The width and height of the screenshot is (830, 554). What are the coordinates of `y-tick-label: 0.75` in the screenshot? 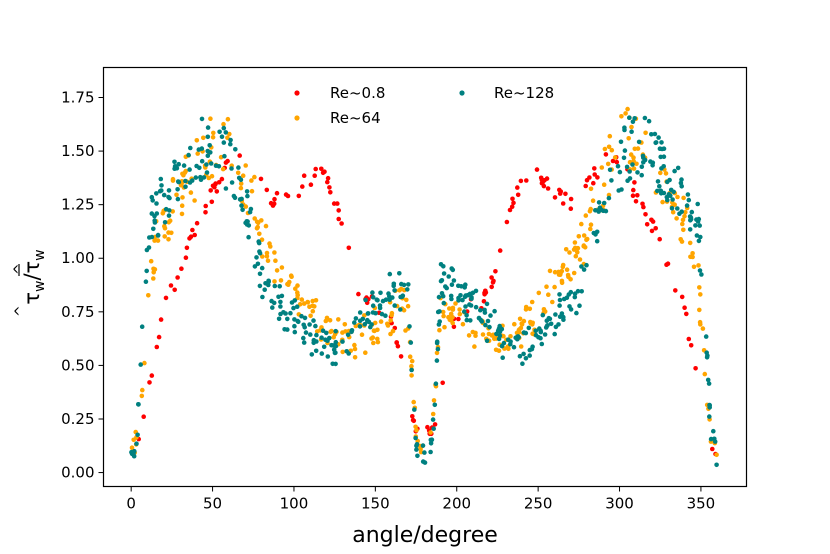 It's located at (77, 312).